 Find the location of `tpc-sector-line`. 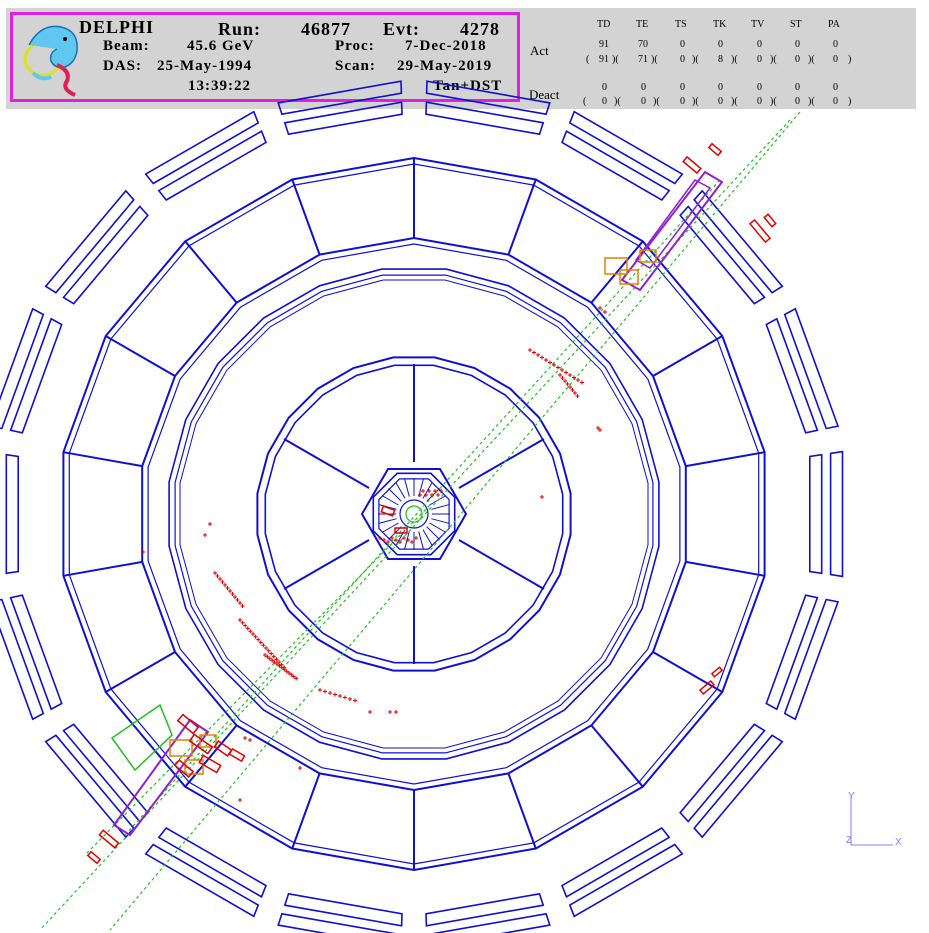

tpc-sector-line is located at coordinates (501, 463).